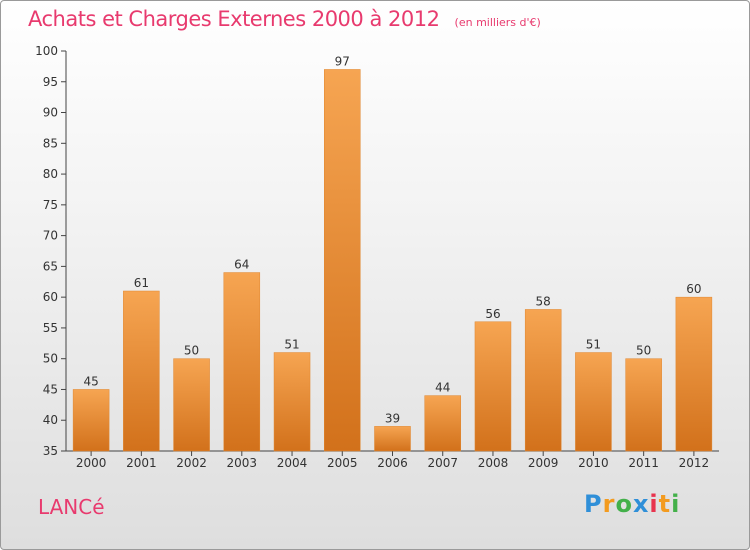 This screenshot has height=550, width=750. I want to click on x-tick-label: 2011, so click(643, 463).